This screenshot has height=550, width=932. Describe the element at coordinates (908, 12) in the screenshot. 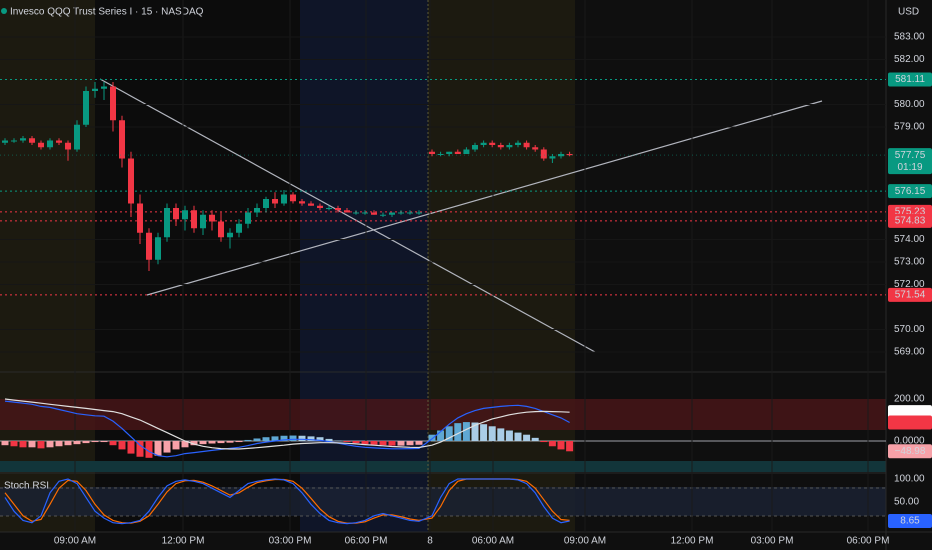

I see `currency: USD` at that location.